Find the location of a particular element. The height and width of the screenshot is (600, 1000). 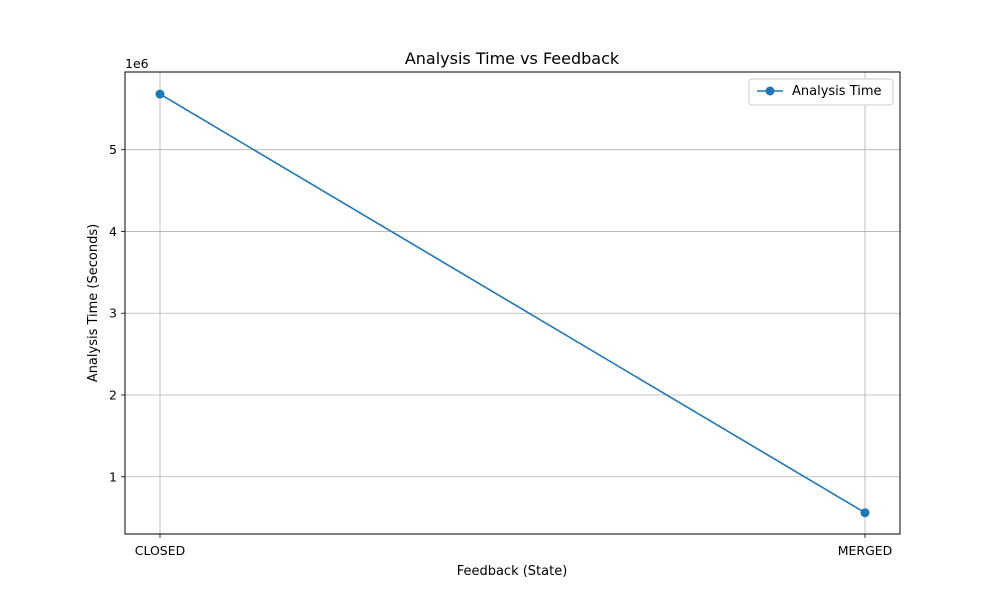

x-tick-label: MERGED is located at coordinates (865, 550).